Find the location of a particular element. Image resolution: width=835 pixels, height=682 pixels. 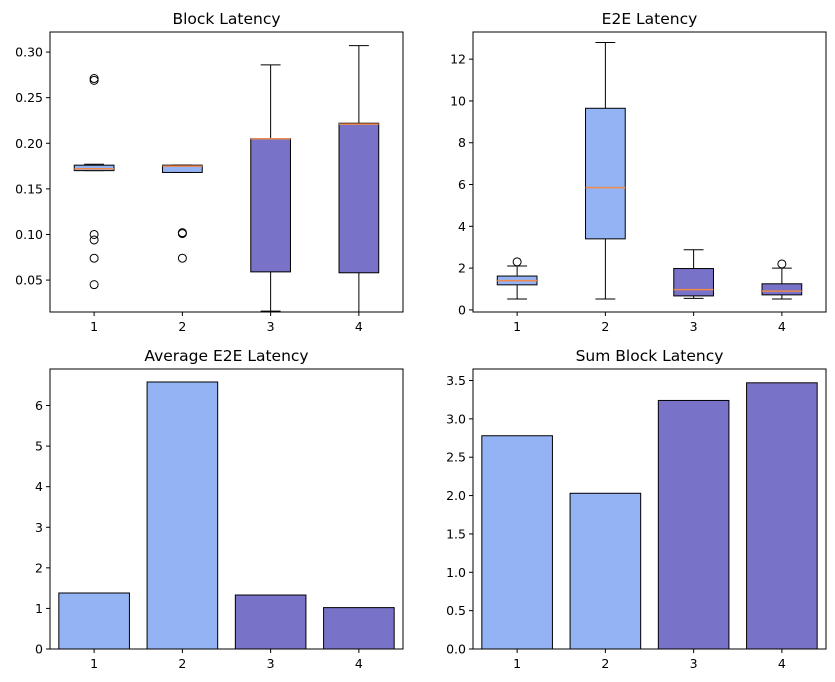

y-tick-label: 0.0 is located at coordinates (456, 649).